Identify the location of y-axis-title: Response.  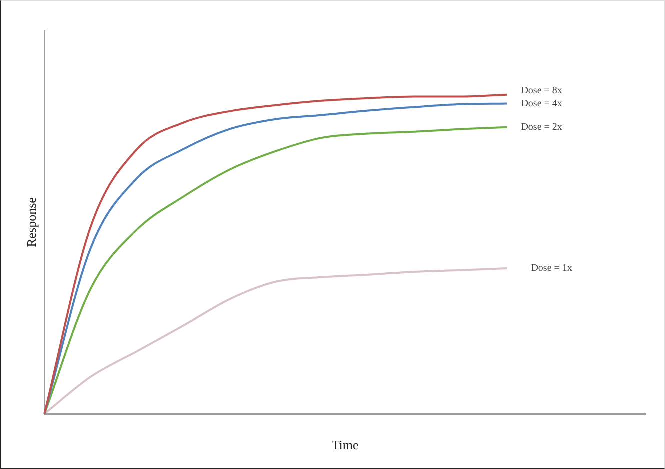
(32, 222).